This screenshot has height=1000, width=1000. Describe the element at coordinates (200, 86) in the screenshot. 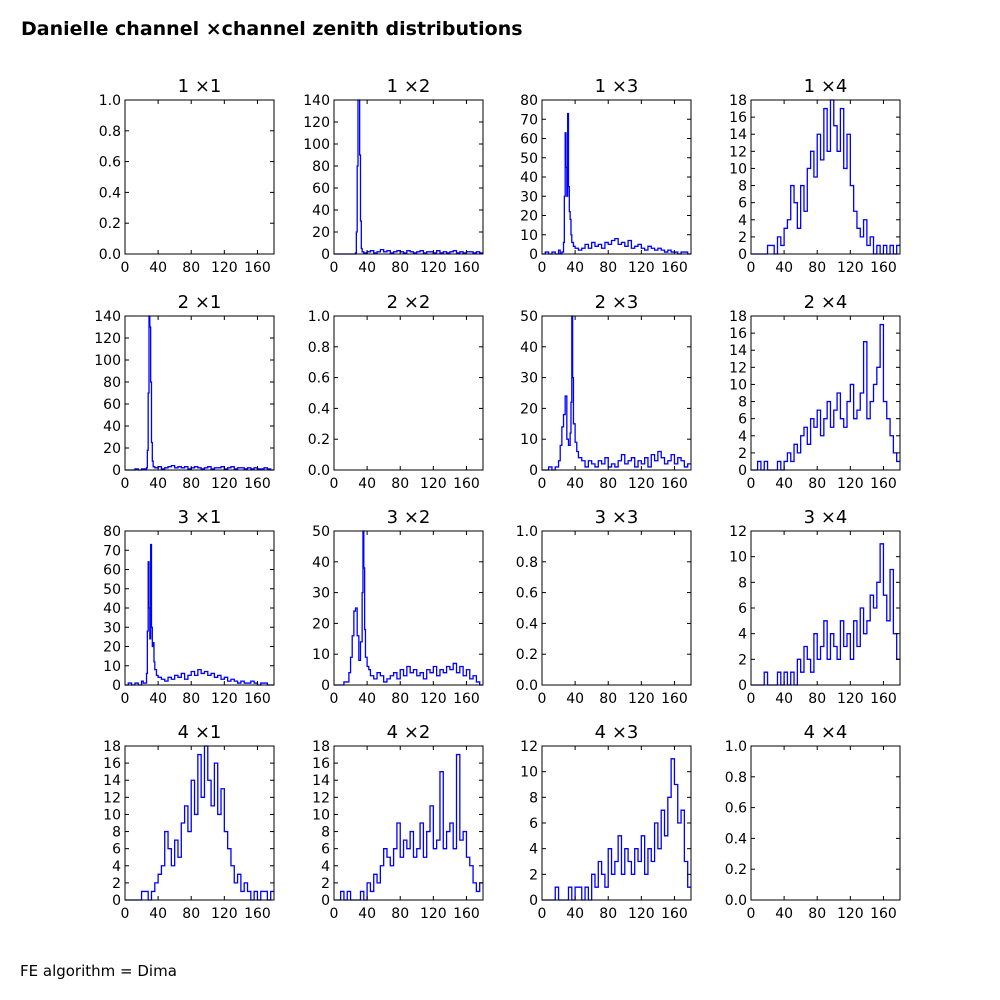

I see `subplot-title: 1 ×1` at that location.